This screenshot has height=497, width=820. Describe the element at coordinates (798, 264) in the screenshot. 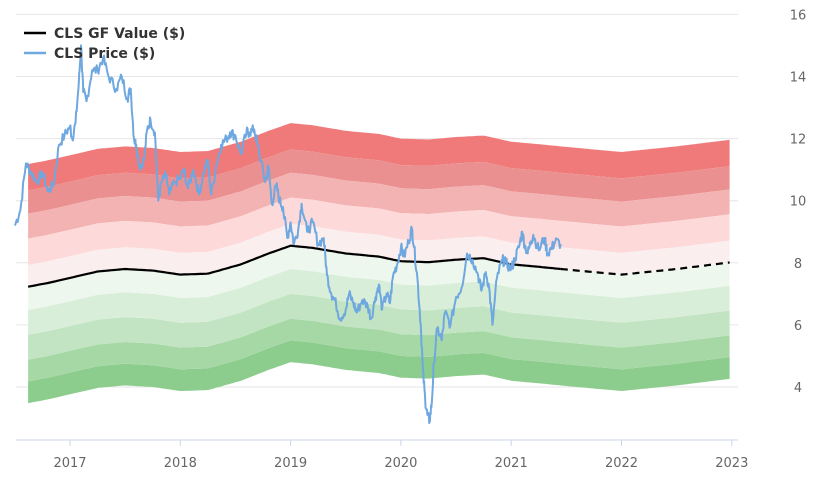

I see `y-tick-label-8: 8` at that location.